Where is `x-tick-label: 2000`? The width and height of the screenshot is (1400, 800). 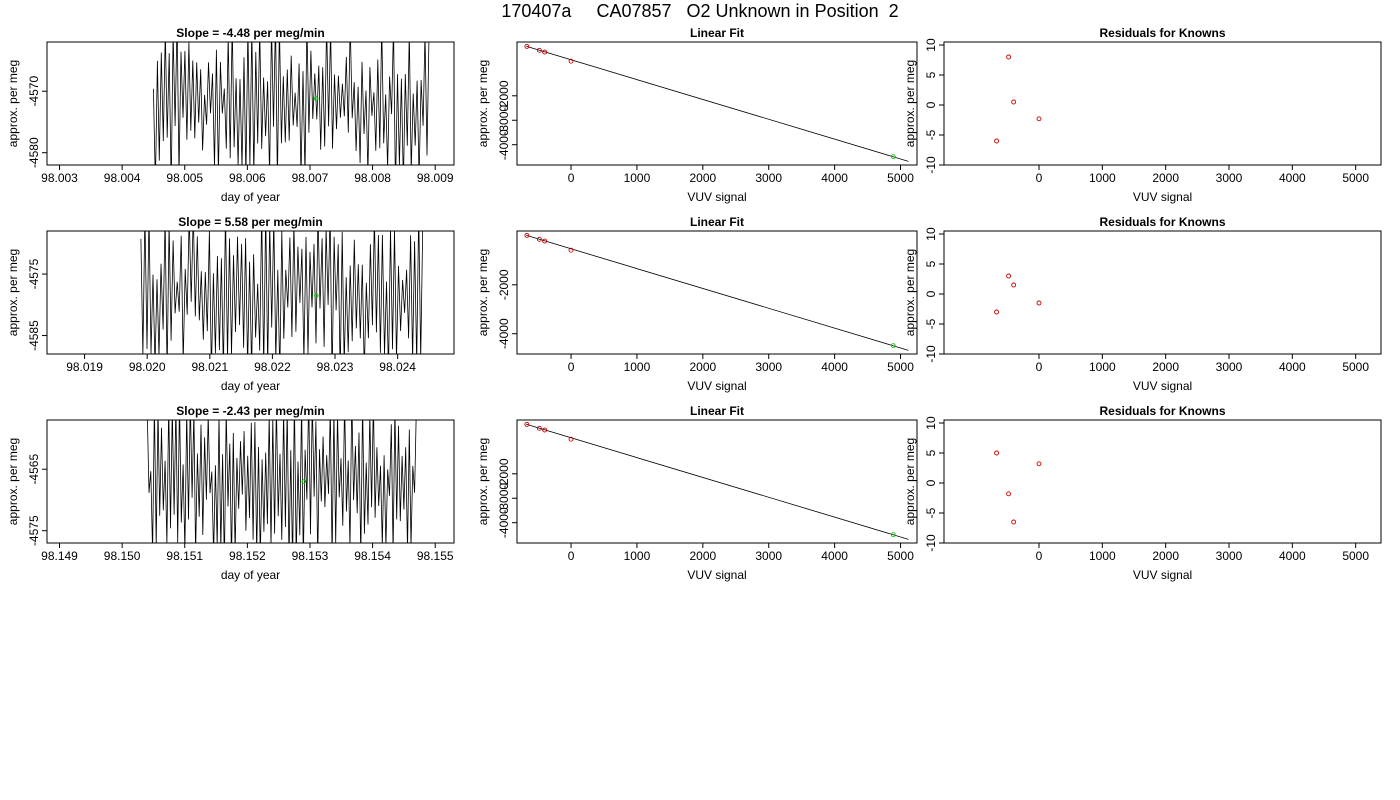
x-tick-label: 2000 is located at coordinates (1165, 178).